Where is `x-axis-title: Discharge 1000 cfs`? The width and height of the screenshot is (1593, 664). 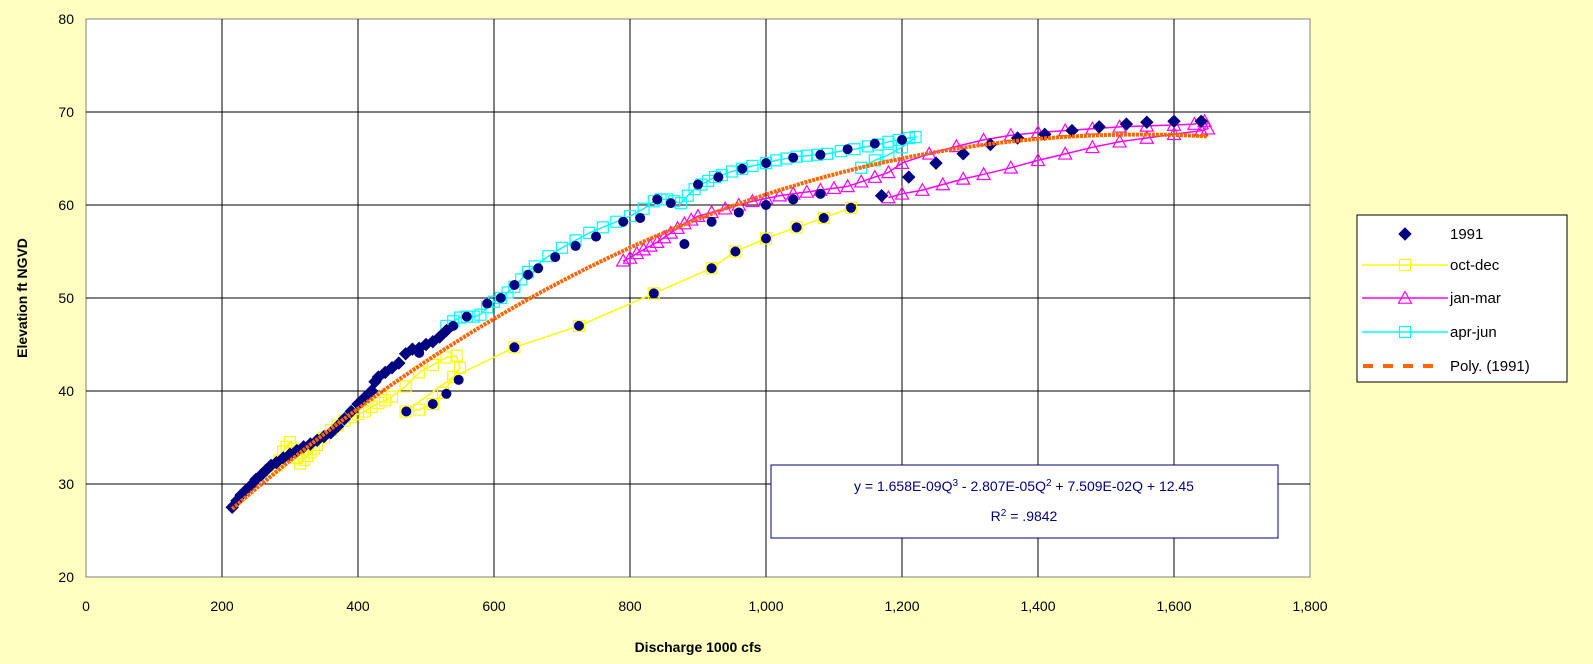
x-axis-title: Discharge 1000 cfs is located at coordinates (698, 647).